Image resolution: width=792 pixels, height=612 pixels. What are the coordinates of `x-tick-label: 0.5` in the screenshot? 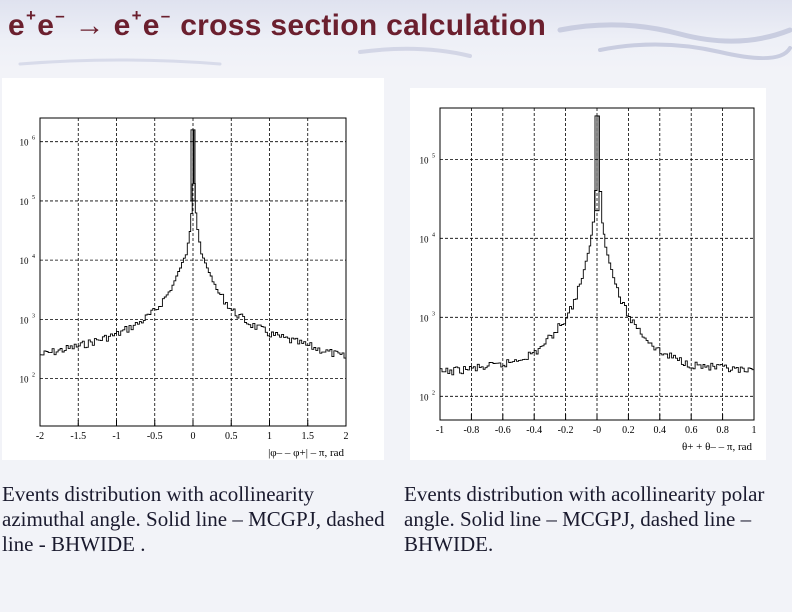 It's located at (231, 436).